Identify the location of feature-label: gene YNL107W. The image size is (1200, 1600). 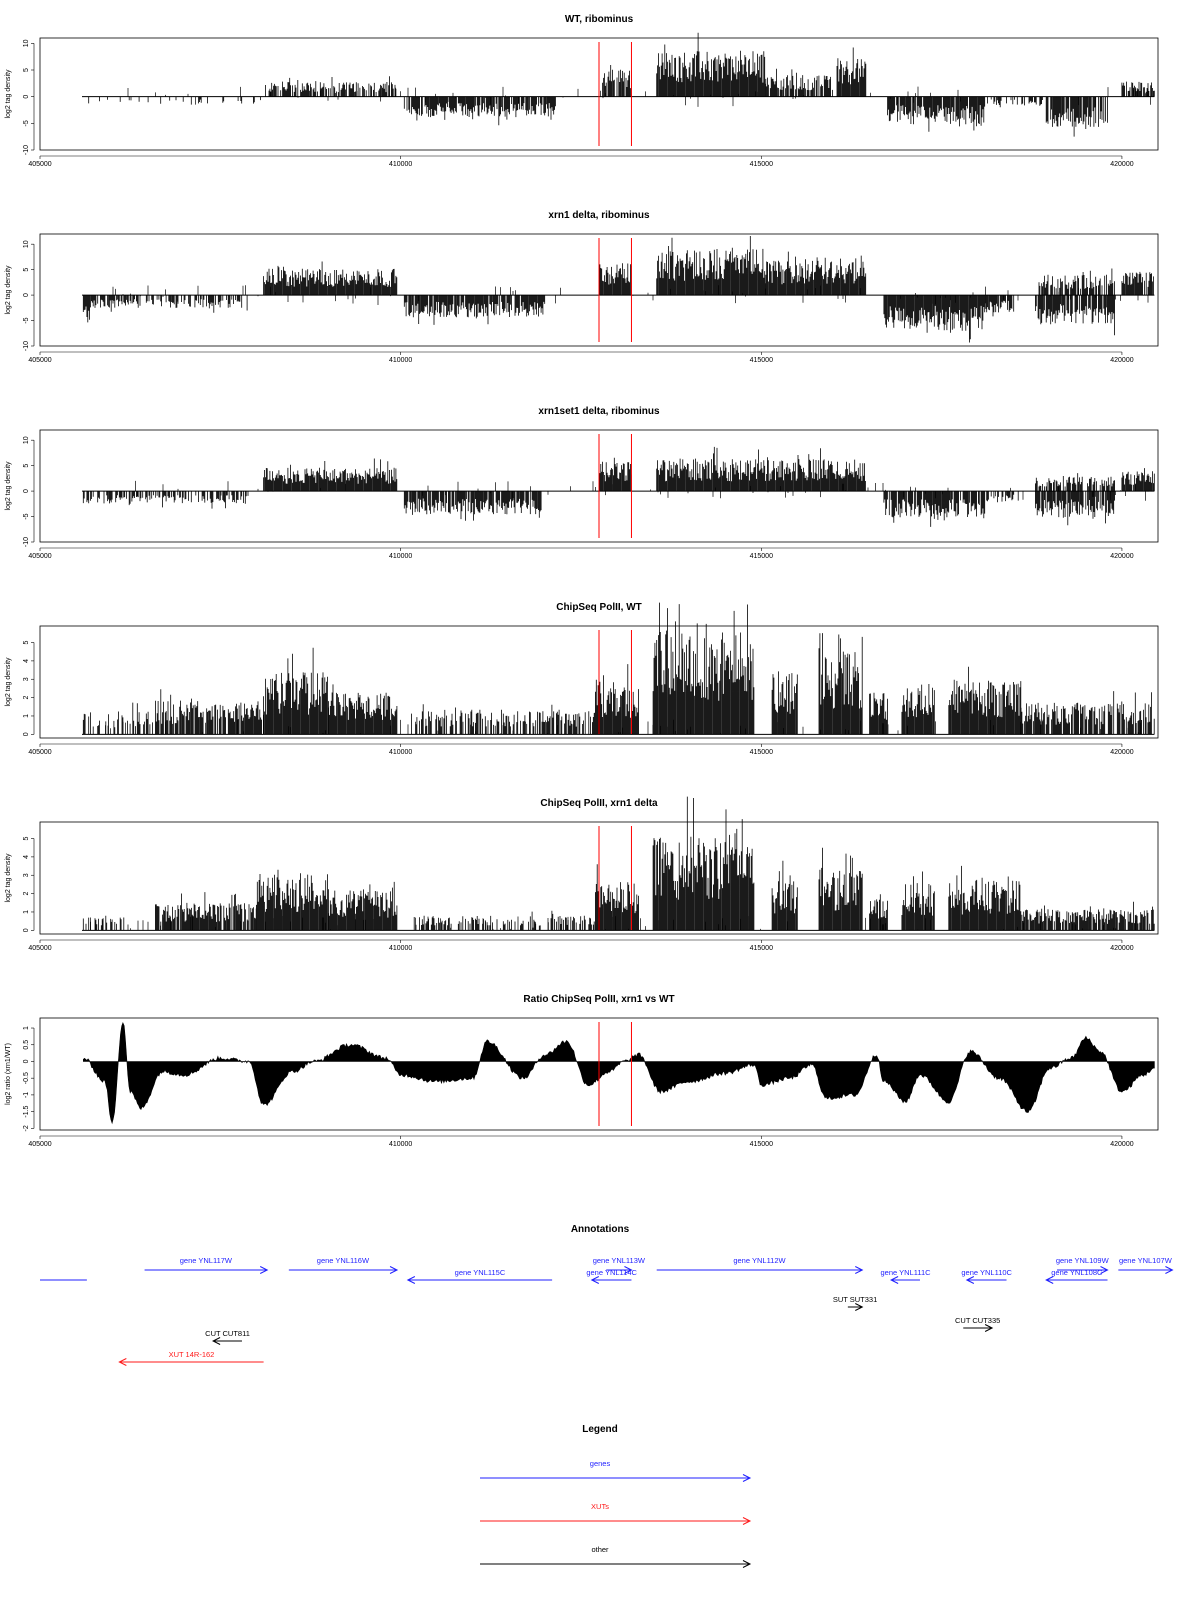
(1146, 1260).